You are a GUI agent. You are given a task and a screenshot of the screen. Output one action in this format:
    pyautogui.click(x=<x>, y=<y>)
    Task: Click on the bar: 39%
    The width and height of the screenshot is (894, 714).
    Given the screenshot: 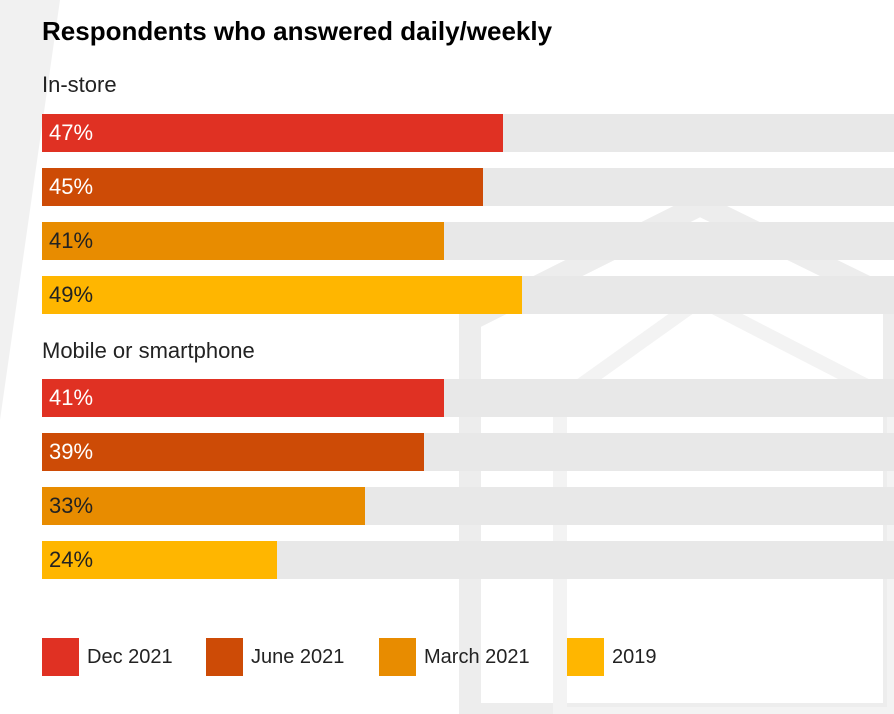 What is the action you would take?
    pyautogui.click(x=233, y=452)
    